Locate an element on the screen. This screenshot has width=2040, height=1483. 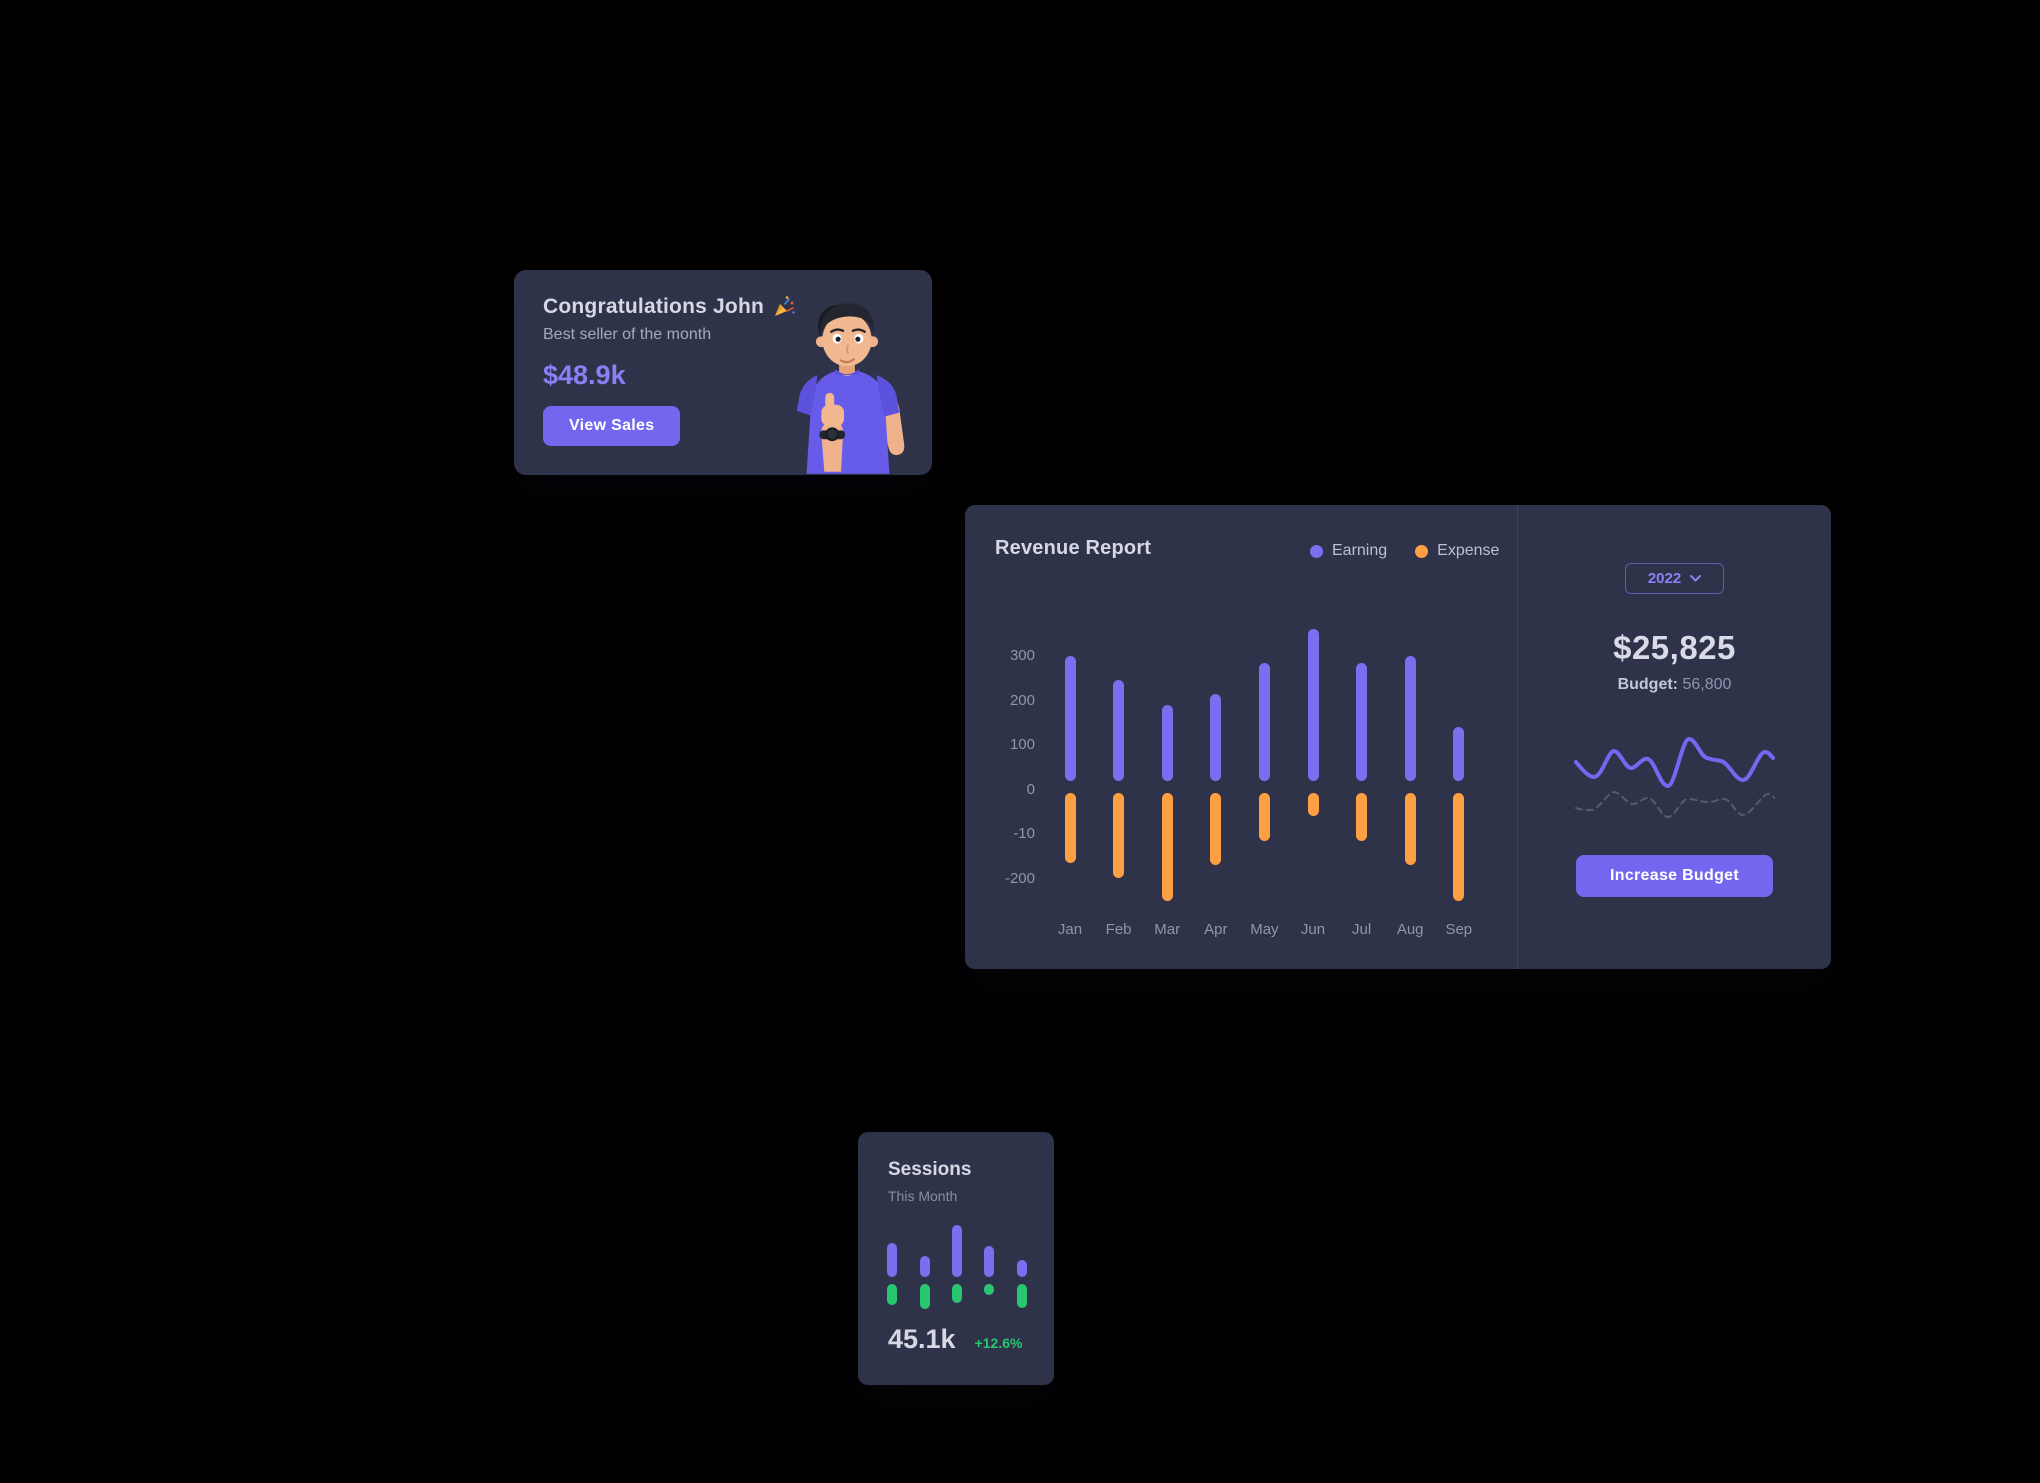
y-axis-tick: -200 is located at coordinates (1019, 878).